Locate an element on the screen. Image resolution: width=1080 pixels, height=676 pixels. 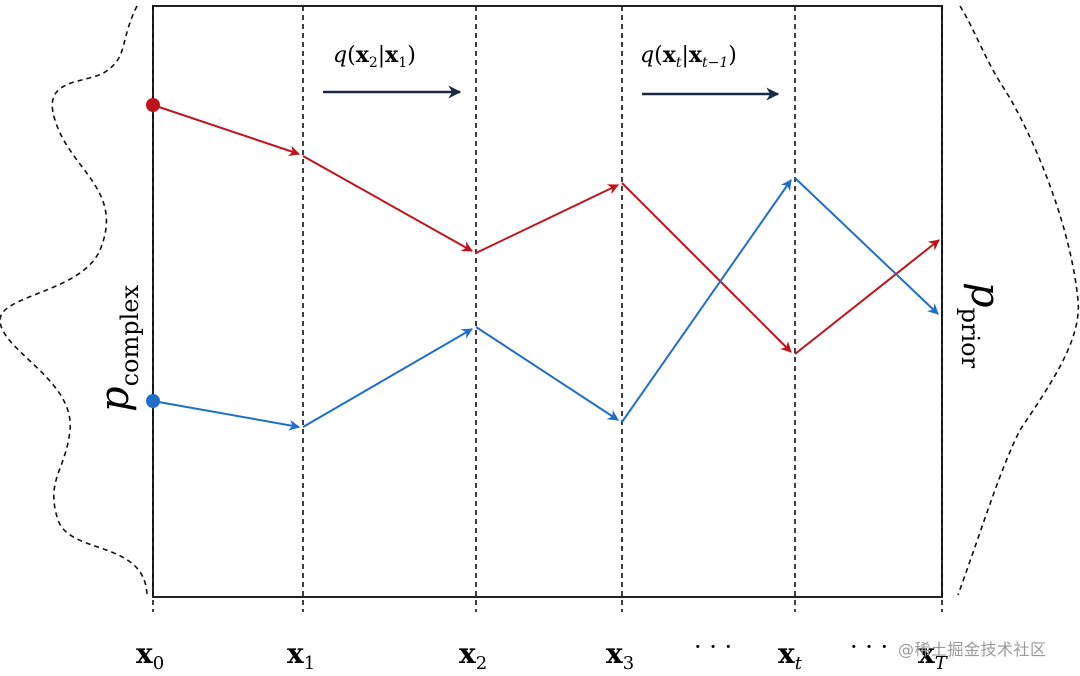
x-label-t: xt is located at coordinates (790, 655).